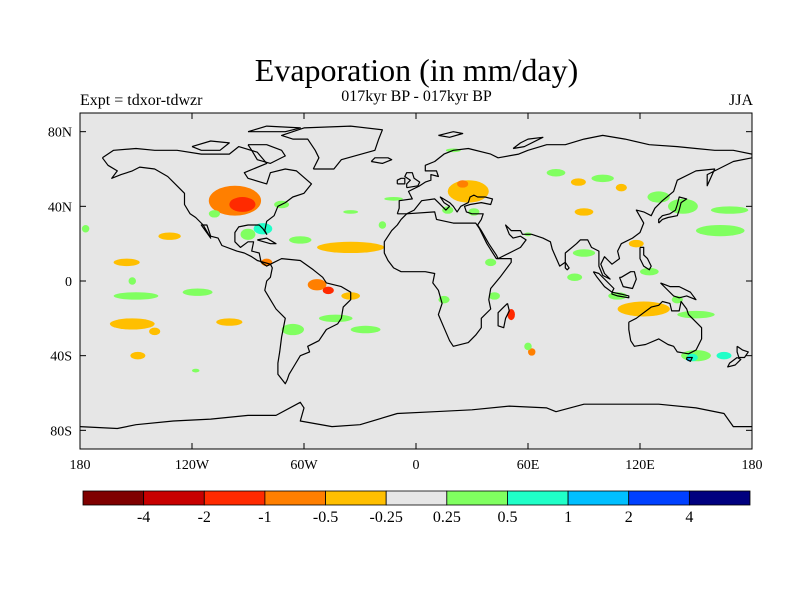 Image resolution: width=800 pixels, height=600 pixels. I want to click on color-legend: -4 -2 -1 -0.5 -0.25 0.25 0.5 1 2 4, so click(416, 508).